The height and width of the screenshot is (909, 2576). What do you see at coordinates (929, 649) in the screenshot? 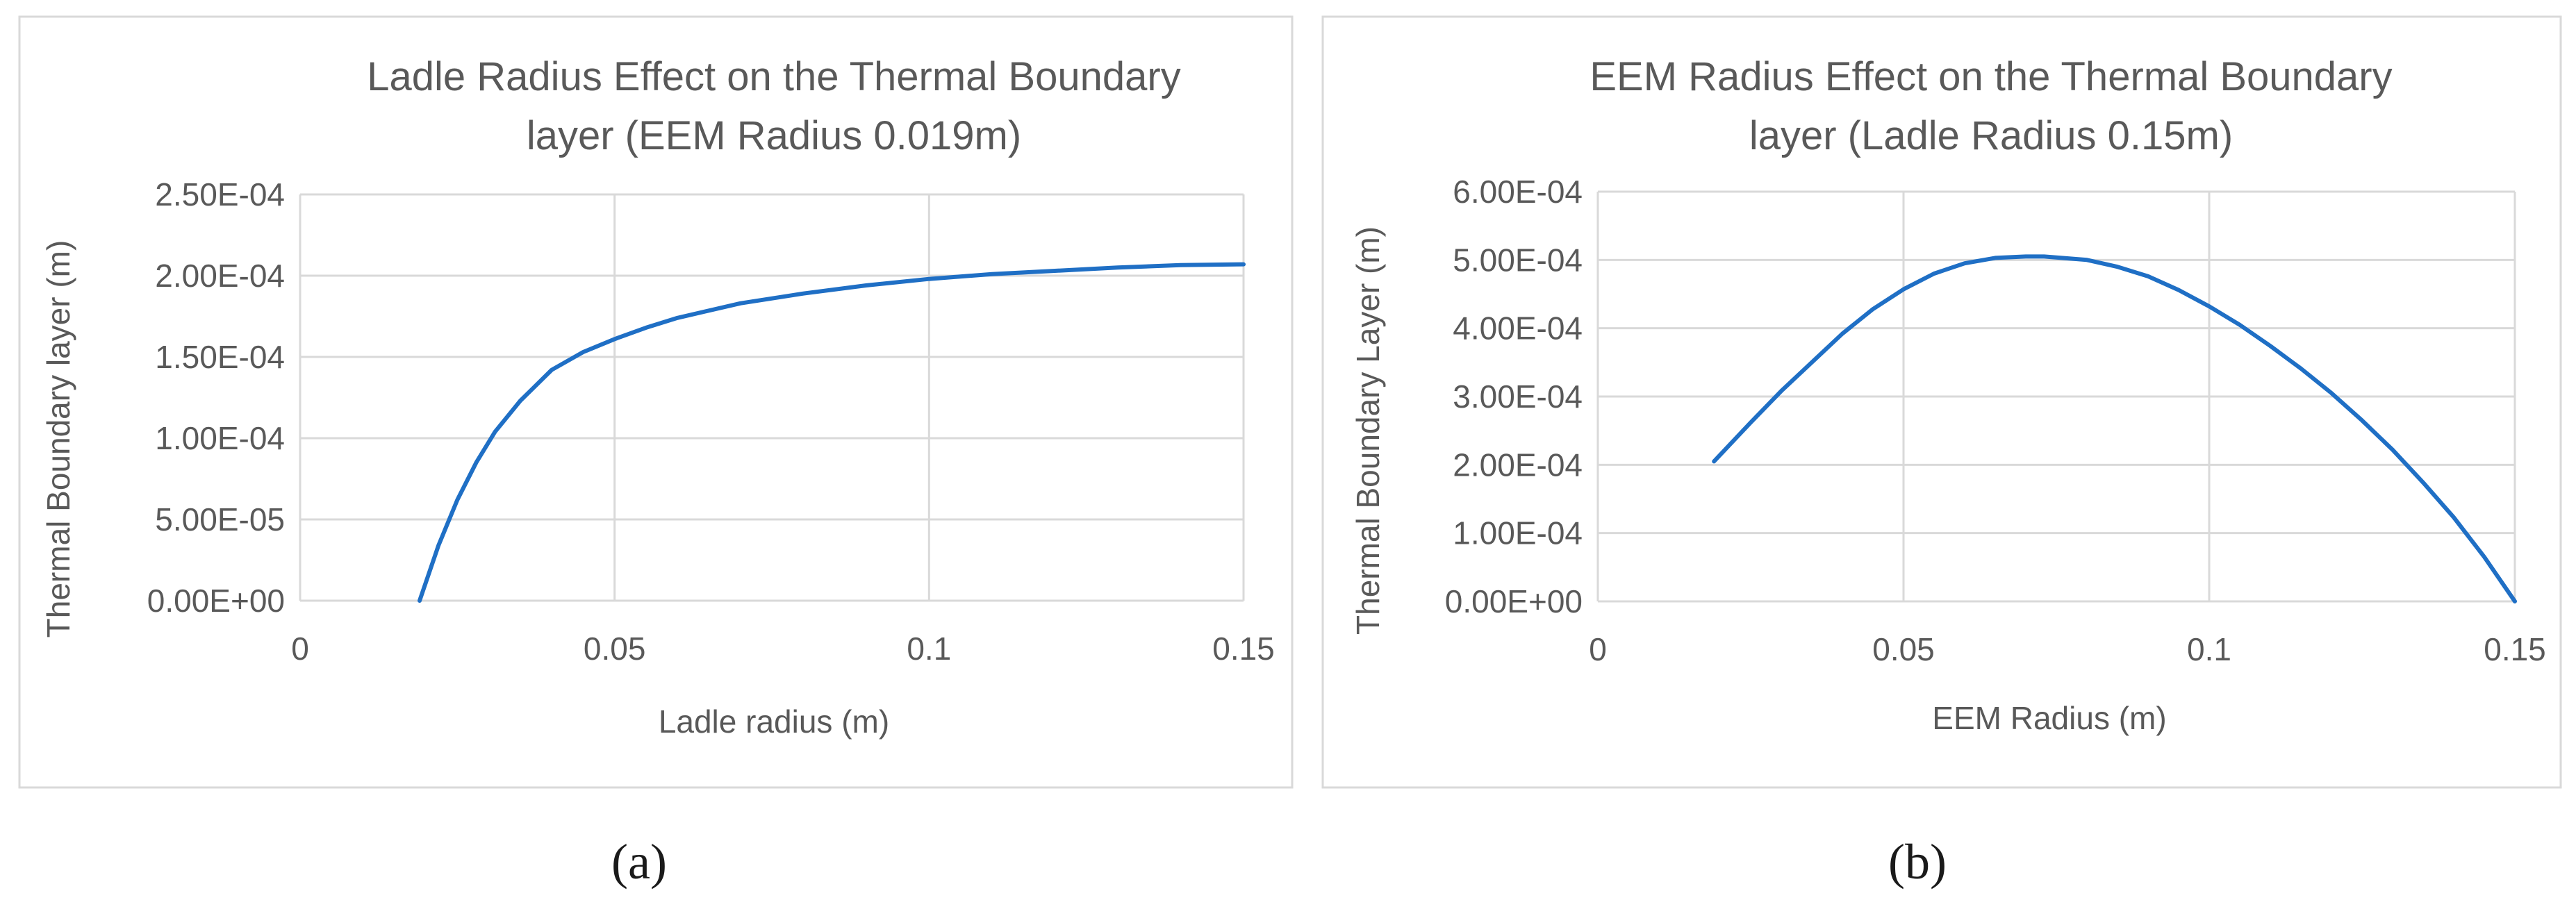
I see `chart-a-x-tick-label: 0.1` at bounding box center [929, 649].